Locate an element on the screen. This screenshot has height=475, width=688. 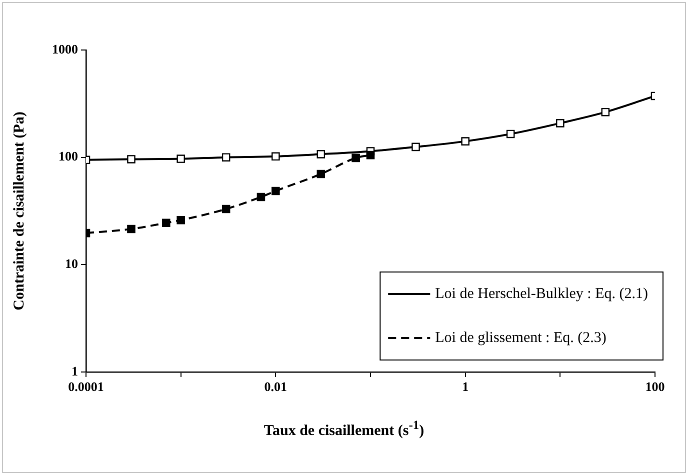
legend-label: Loi de glissement : Eq. (2.3) is located at coordinates (520, 338).